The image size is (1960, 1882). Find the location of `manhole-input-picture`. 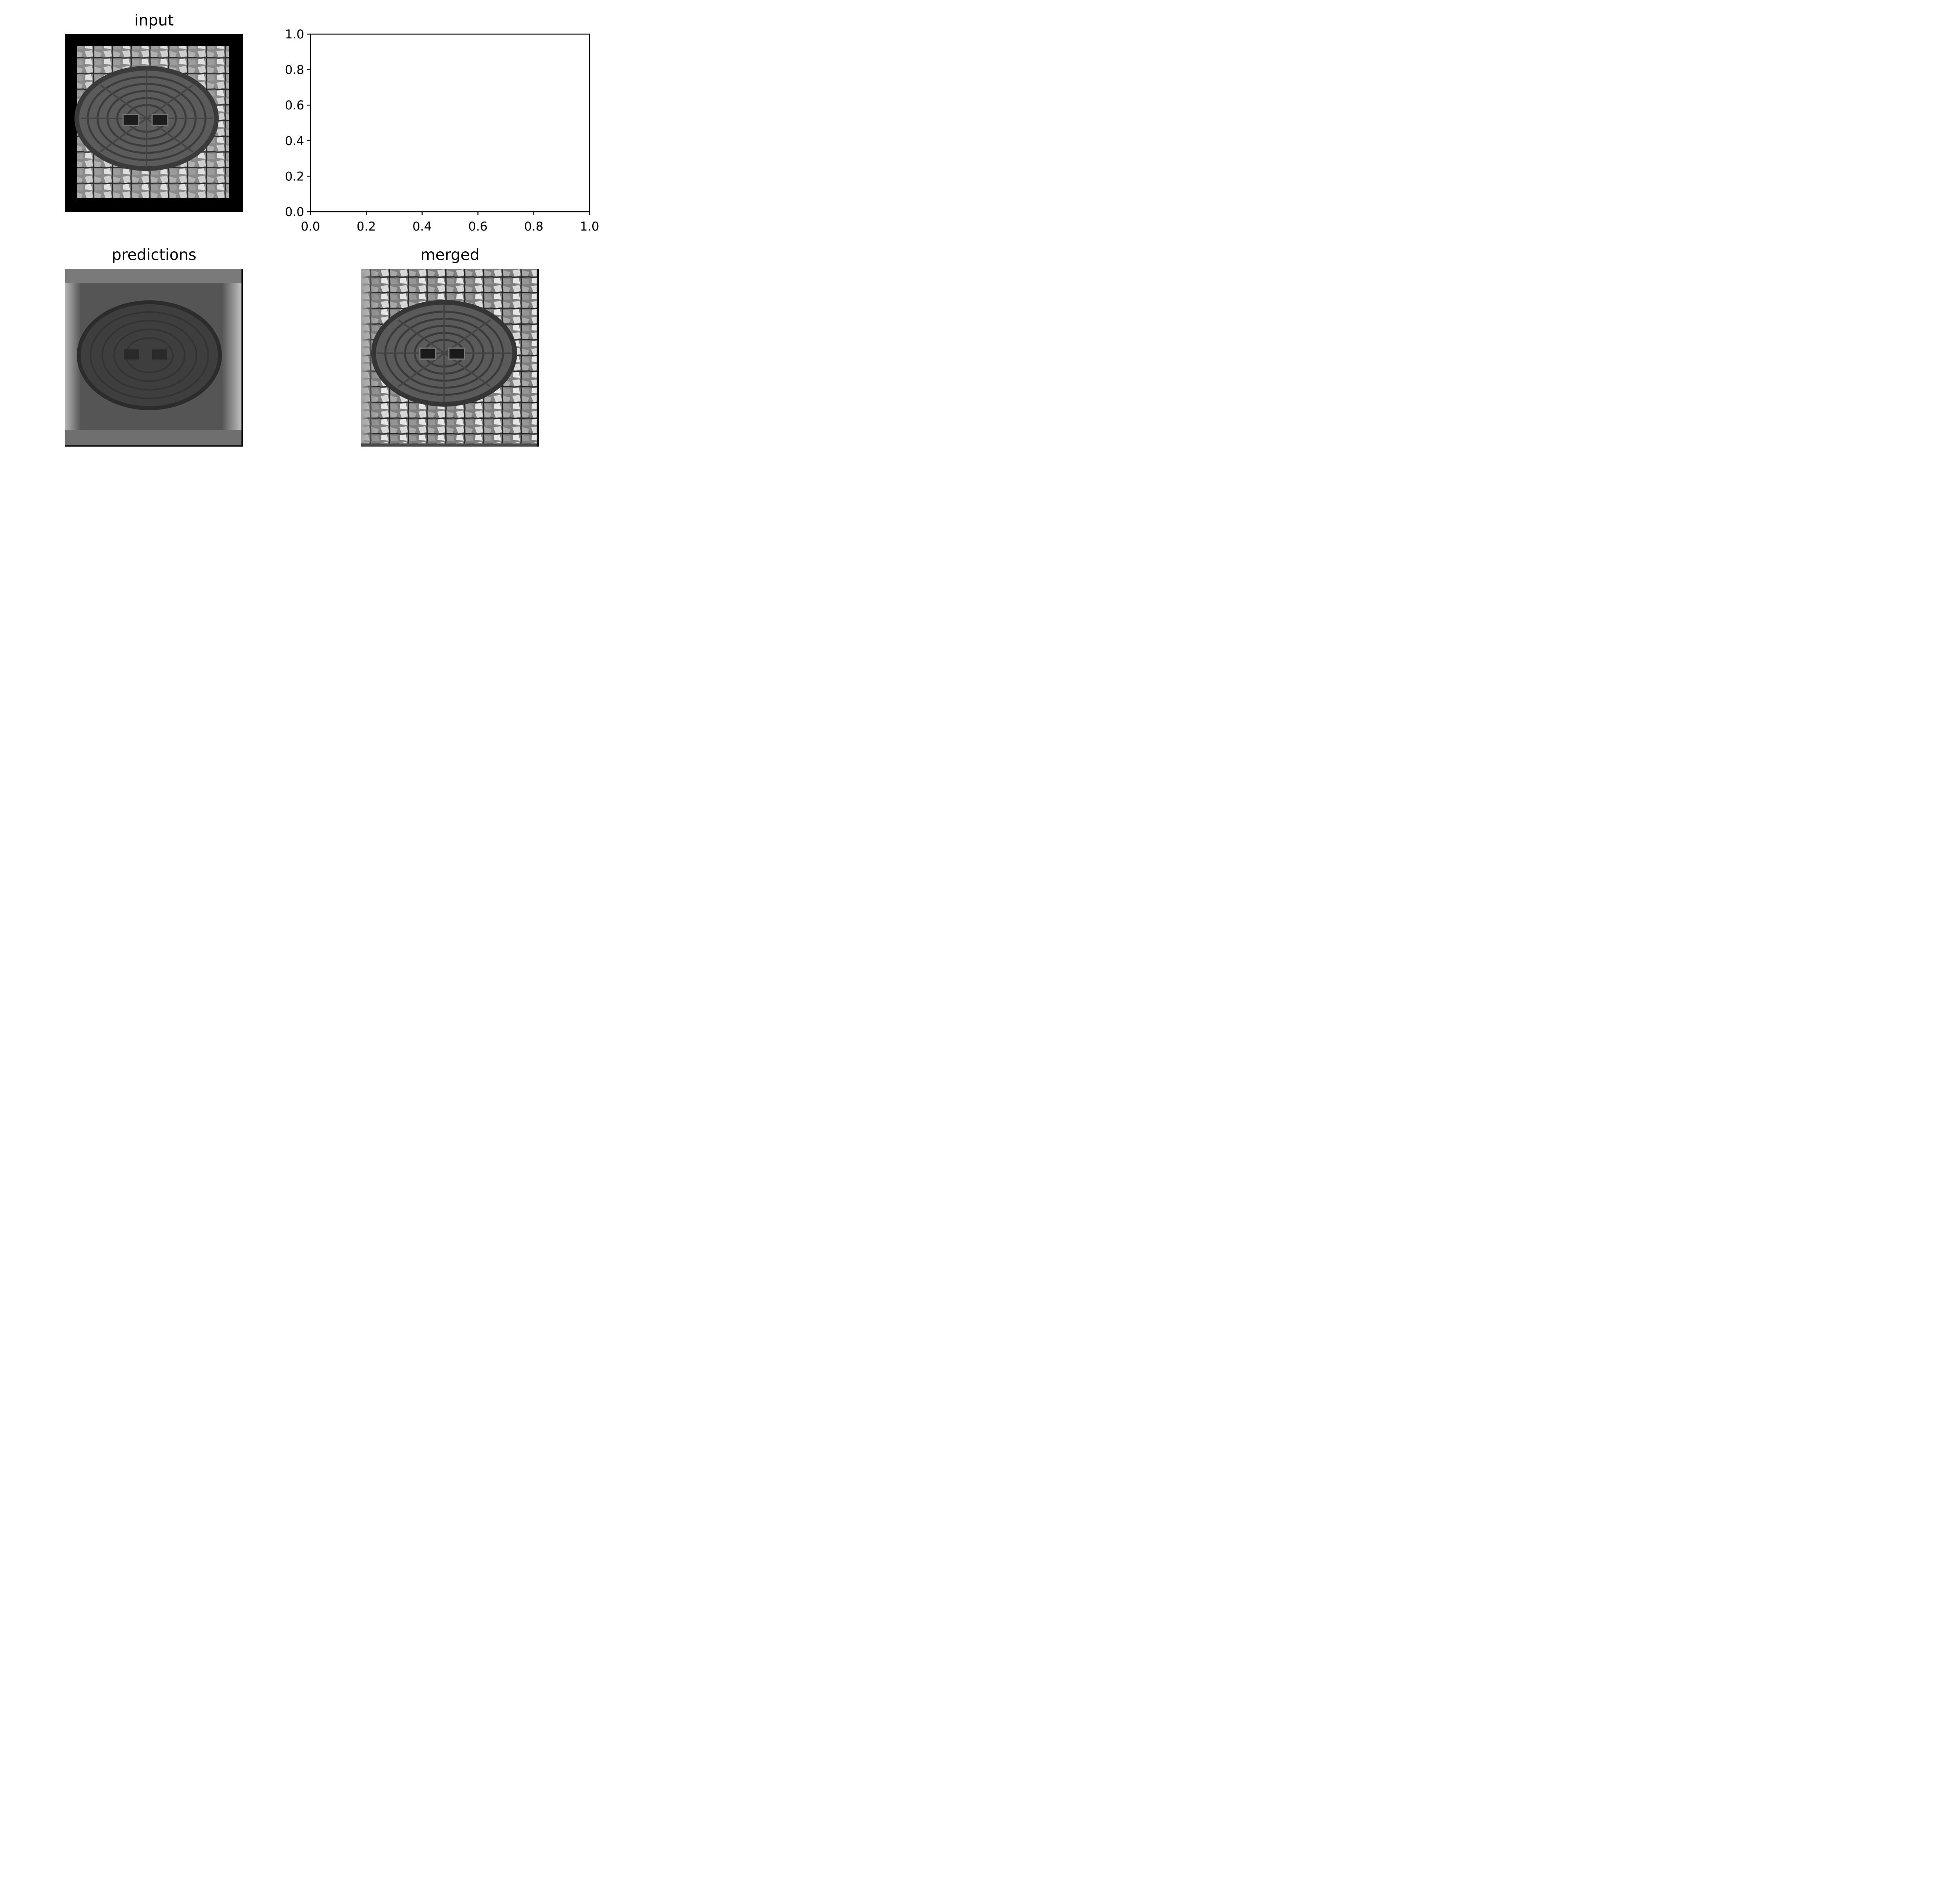

manhole-input-picture is located at coordinates (151, 122).